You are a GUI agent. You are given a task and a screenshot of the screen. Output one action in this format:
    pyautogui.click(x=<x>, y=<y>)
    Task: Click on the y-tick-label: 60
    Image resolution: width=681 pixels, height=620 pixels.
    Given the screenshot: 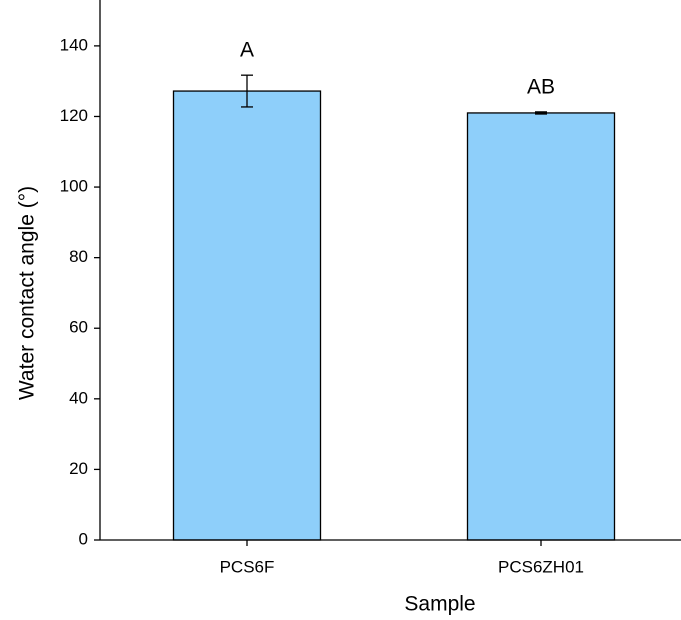 What is the action you would take?
    pyautogui.click(x=78, y=327)
    